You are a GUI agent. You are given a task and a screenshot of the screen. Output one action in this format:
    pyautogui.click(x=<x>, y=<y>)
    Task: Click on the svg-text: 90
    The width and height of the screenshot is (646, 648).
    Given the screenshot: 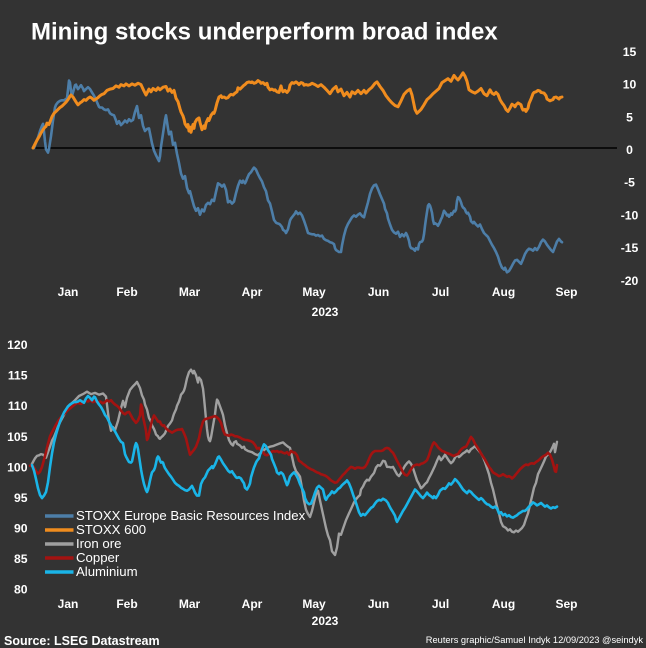 What is the action you would take?
    pyautogui.click(x=21, y=529)
    